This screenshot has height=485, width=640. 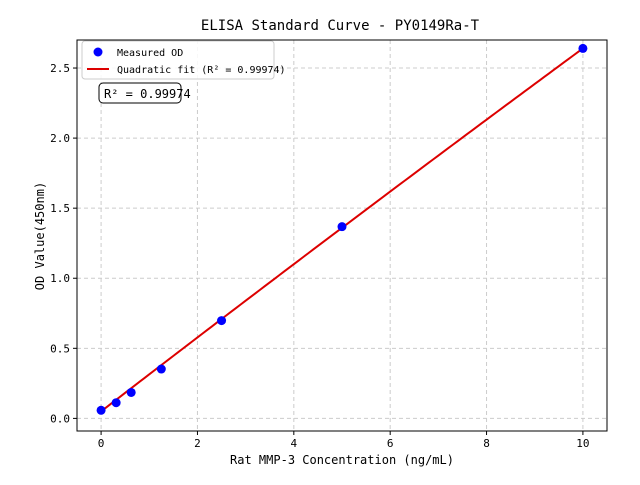 What do you see at coordinates (60, 278) in the screenshot?
I see `y-tick-label: 1.0` at bounding box center [60, 278].